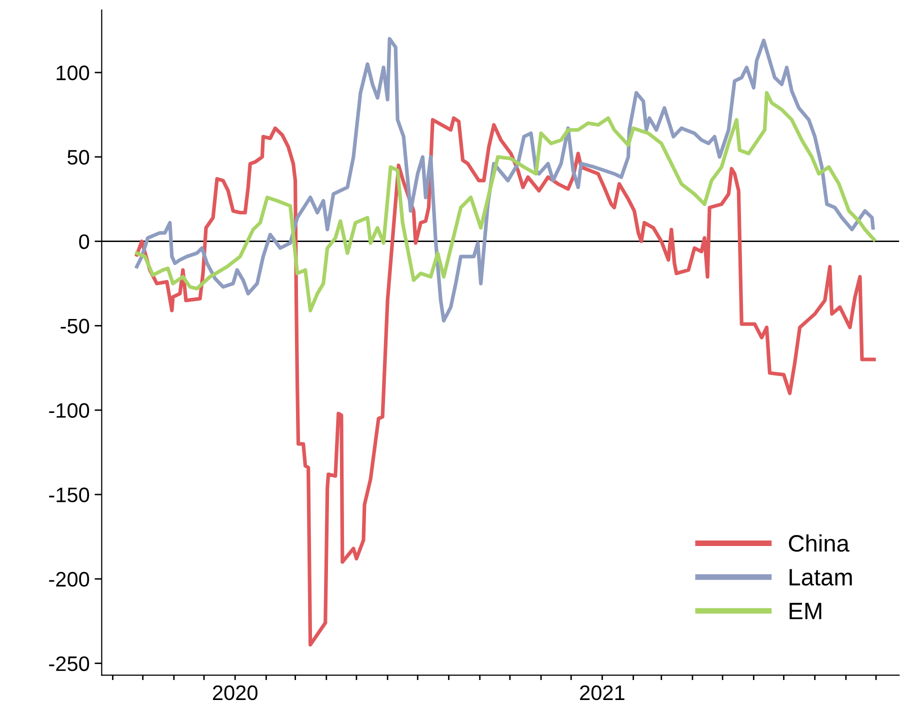 The width and height of the screenshot is (900, 719). I want to click on y-tick-label: -100, so click(69, 410).